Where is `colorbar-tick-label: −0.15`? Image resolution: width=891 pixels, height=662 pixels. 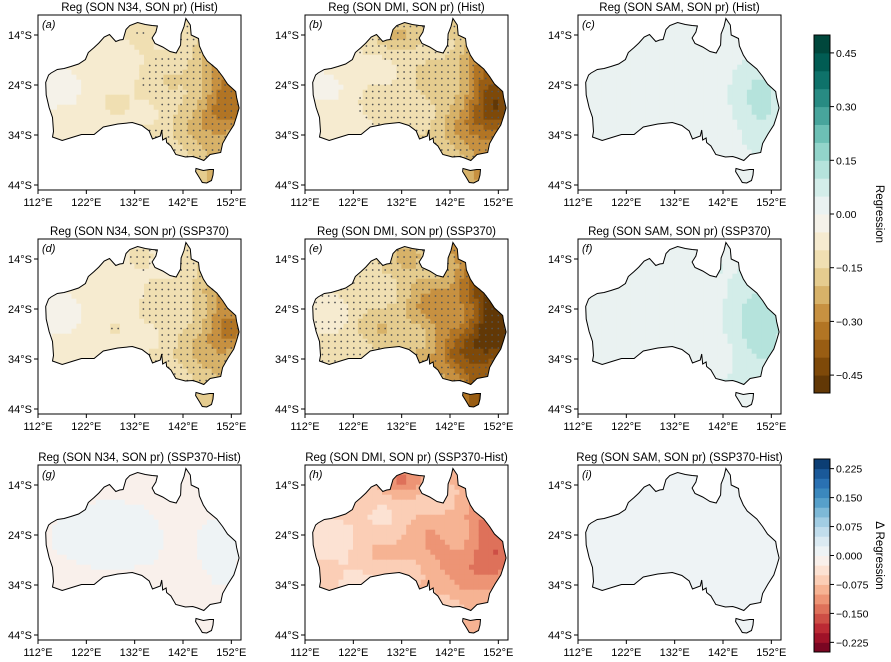
colorbar-tick-label: −0.15 is located at coordinates (849, 269).